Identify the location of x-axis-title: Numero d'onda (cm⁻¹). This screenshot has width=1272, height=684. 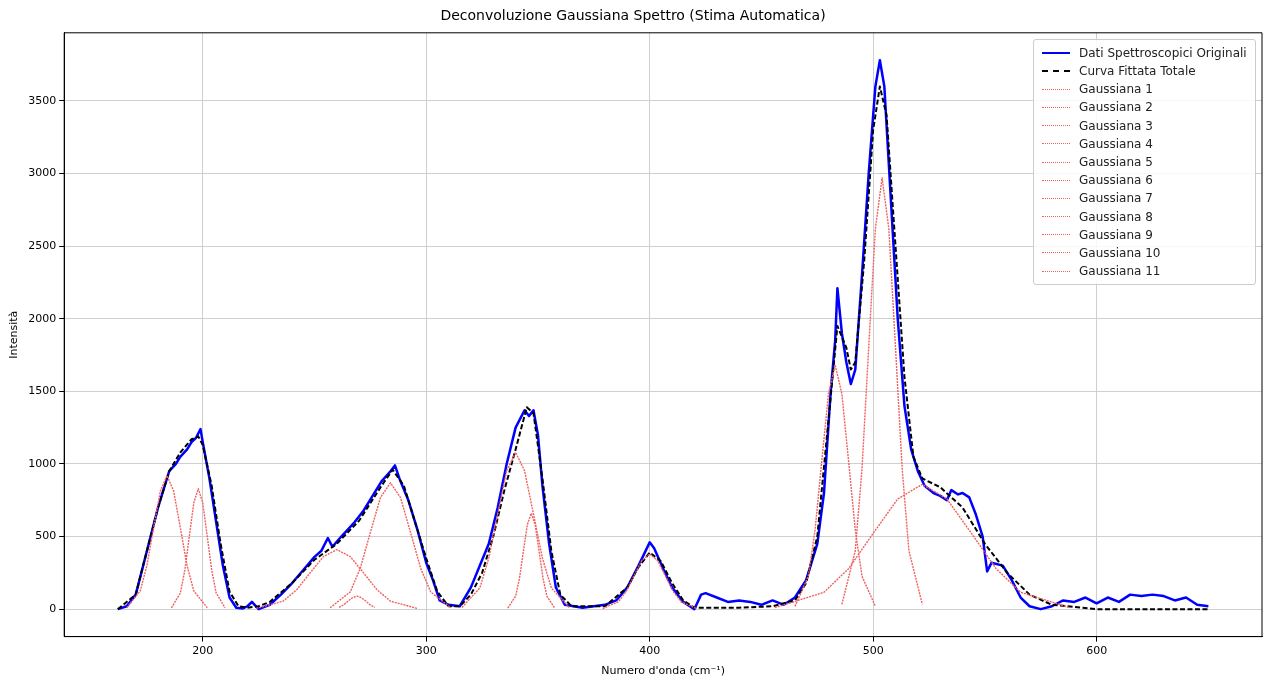
(663, 671).